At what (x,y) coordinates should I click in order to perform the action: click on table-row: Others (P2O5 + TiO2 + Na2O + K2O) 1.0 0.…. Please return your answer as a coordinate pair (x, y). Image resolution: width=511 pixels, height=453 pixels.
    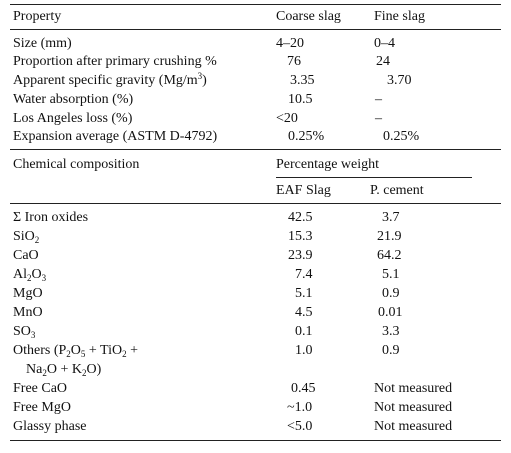
    Looking at the image, I should click on (255, 363).